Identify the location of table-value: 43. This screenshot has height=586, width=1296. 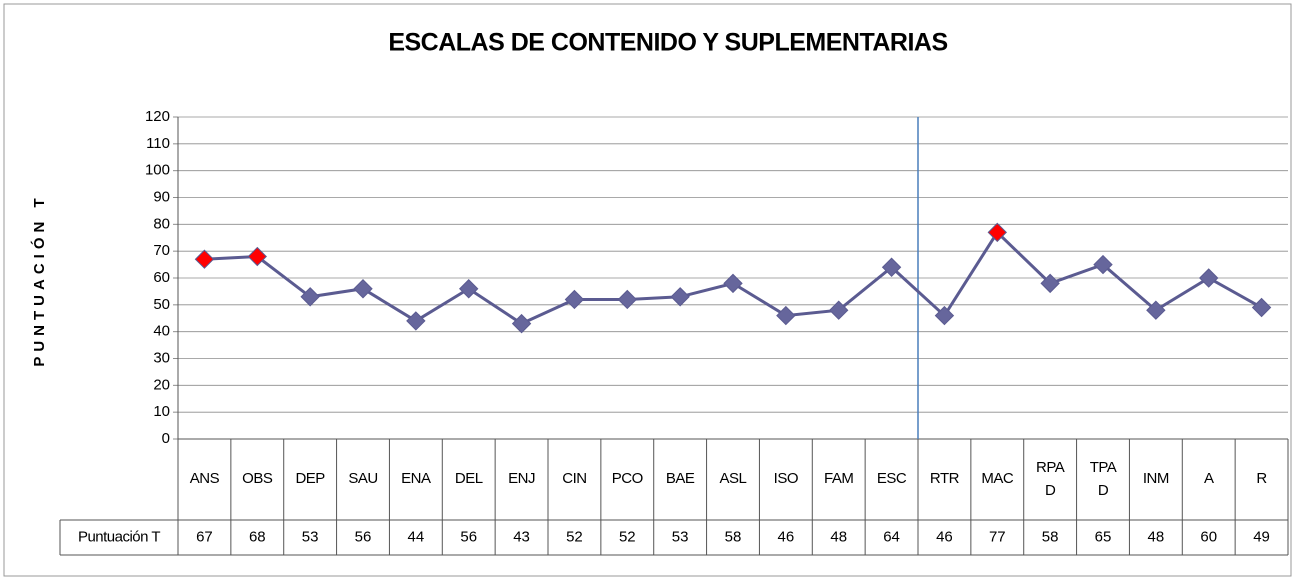
(521, 536).